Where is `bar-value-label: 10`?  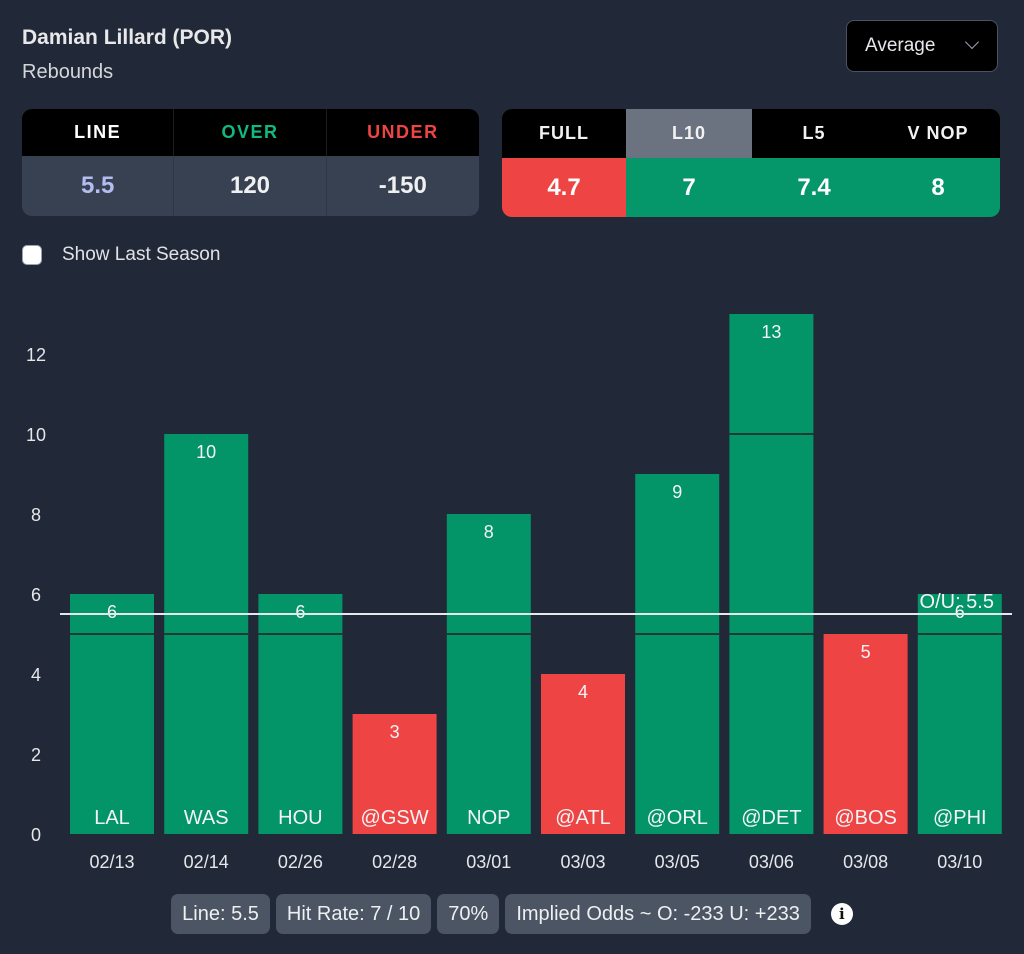
bar-value-label: 10 is located at coordinates (206, 452).